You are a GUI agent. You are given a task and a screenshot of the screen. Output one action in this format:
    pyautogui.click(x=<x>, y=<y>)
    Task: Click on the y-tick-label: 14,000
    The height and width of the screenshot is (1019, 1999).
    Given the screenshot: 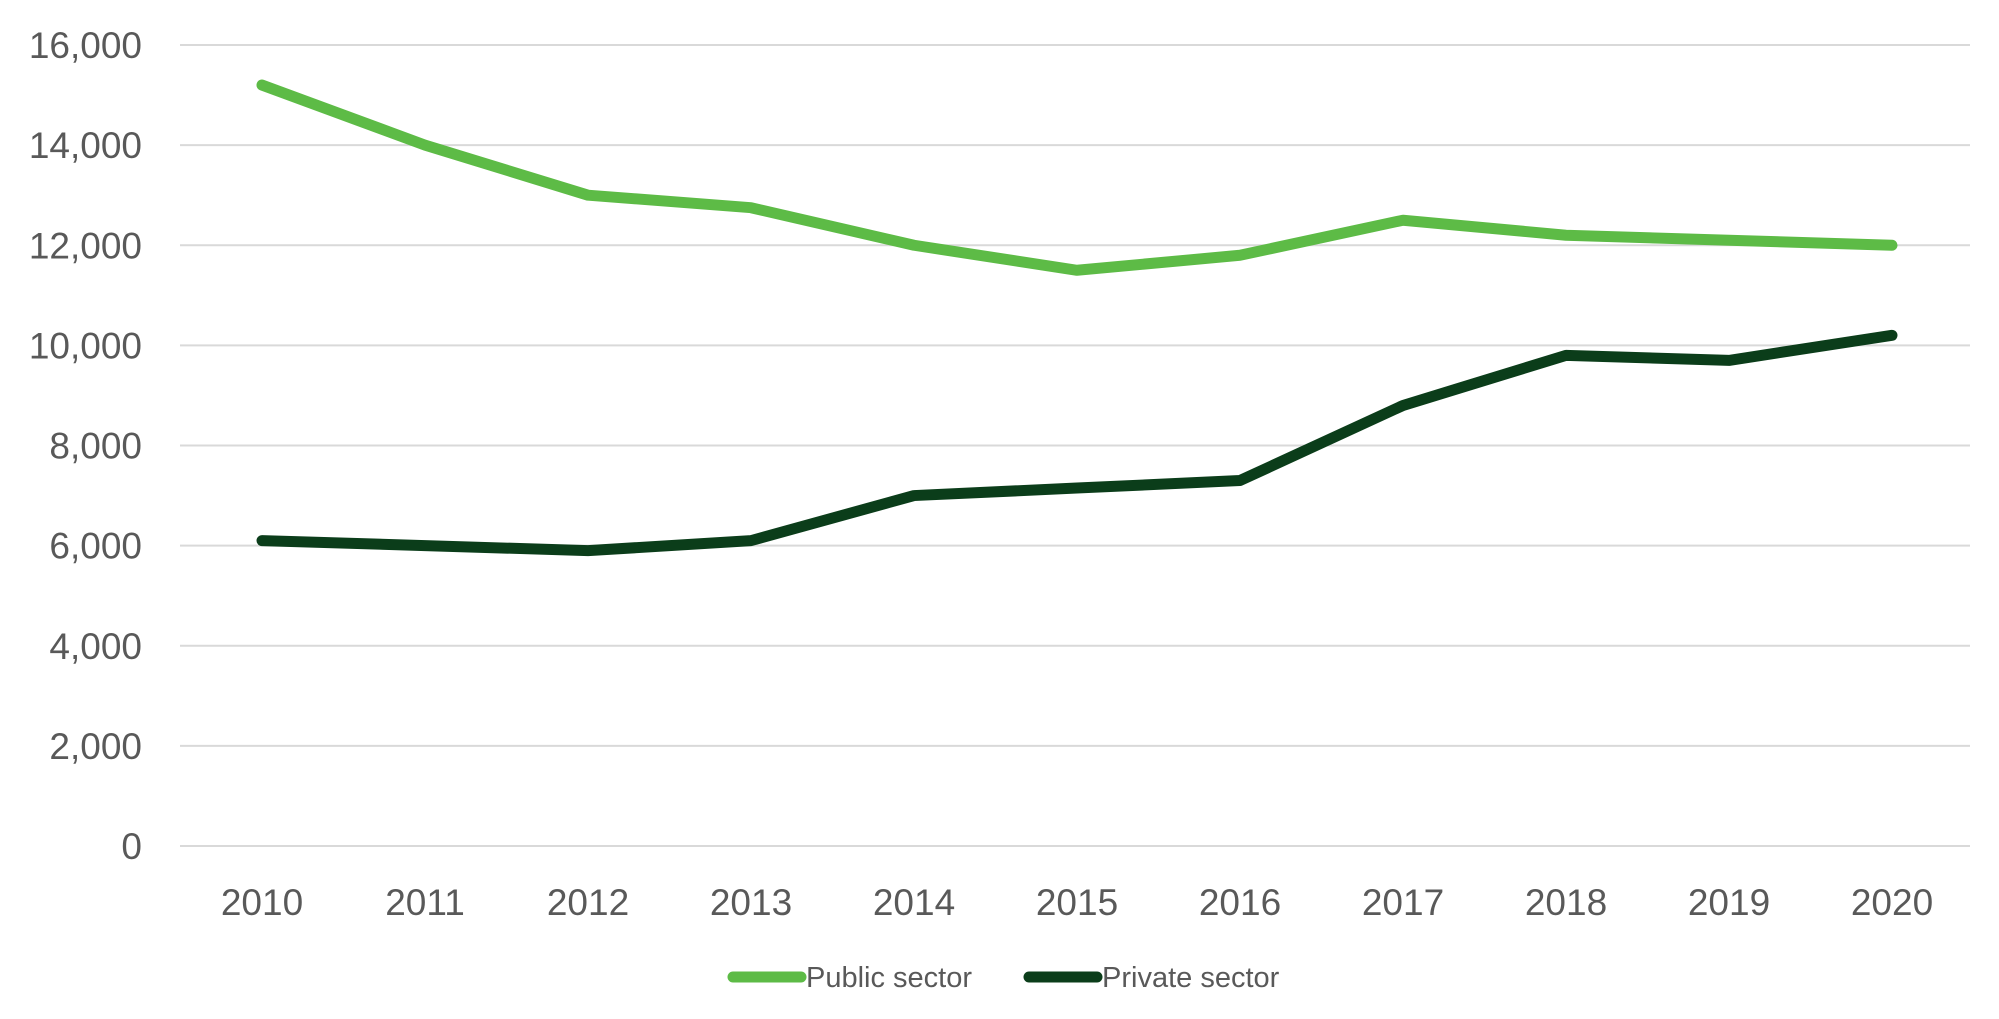 What is the action you would take?
    pyautogui.click(x=85, y=145)
    